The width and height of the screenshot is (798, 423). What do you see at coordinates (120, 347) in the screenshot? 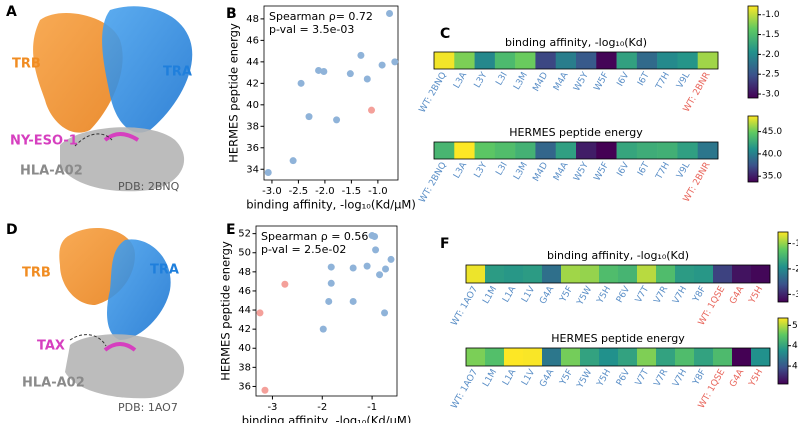
I see `peptide` at bounding box center [120, 347].